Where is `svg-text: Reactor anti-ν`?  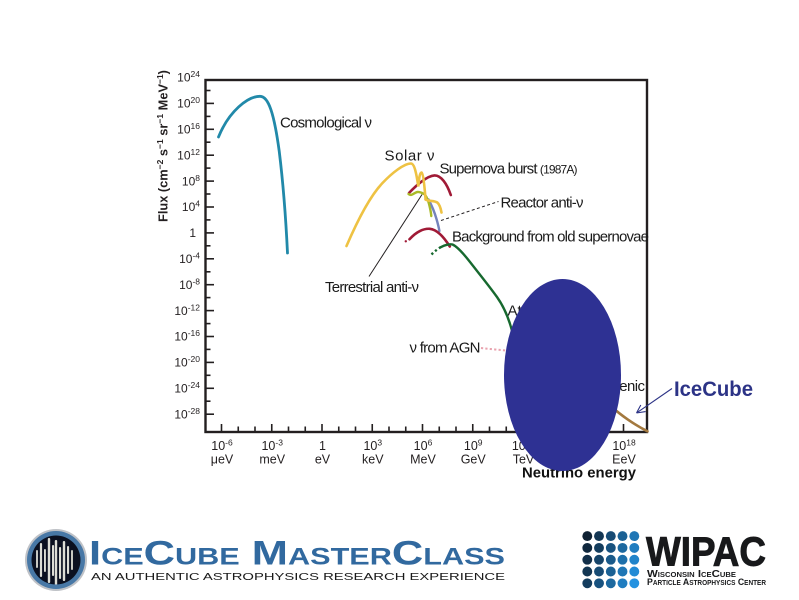
svg-text: Reactor anti-ν is located at coordinates (542, 203).